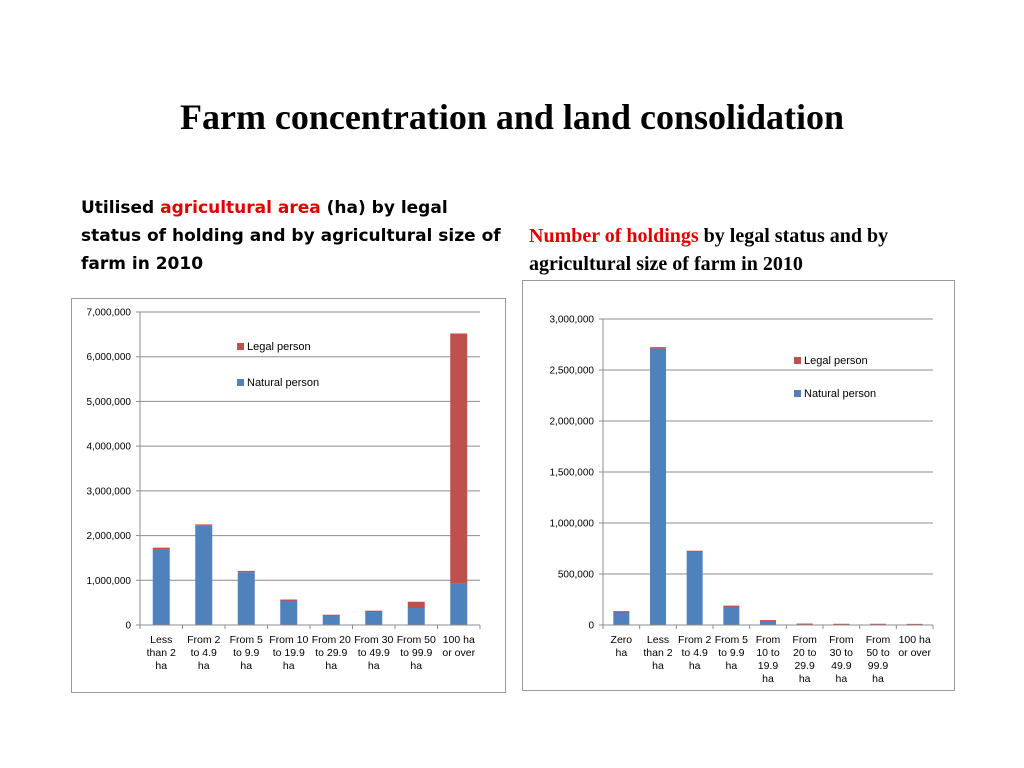 The height and width of the screenshot is (768, 1024). Describe the element at coordinates (416, 653) in the screenshot. I see `area-x-tick-label: to 99.9` at that location.